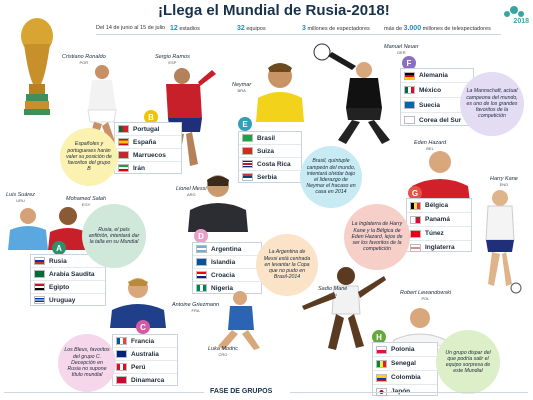 The image size is (533, 400). Describe the element at coordinates (191, 191) in the screenshot. I see `player-name-messi: Lionel Messi ARG` at that location.